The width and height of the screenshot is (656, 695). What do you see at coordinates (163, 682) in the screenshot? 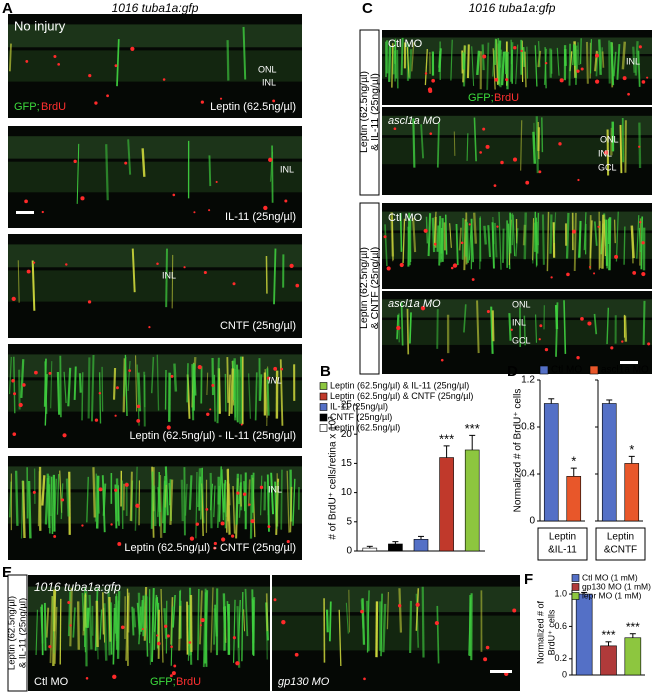
I see `stain-label: GFP;` at bounding box center [163, 682].